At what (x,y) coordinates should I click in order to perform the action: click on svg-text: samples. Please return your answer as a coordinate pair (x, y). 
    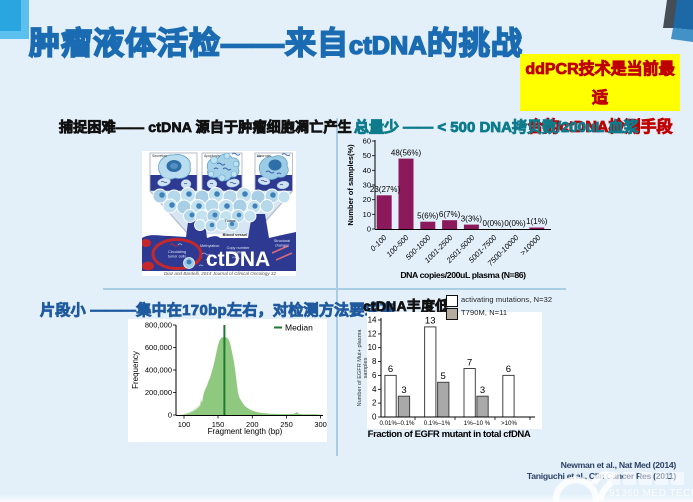
    Looking at the image, I should click on (366, 367).